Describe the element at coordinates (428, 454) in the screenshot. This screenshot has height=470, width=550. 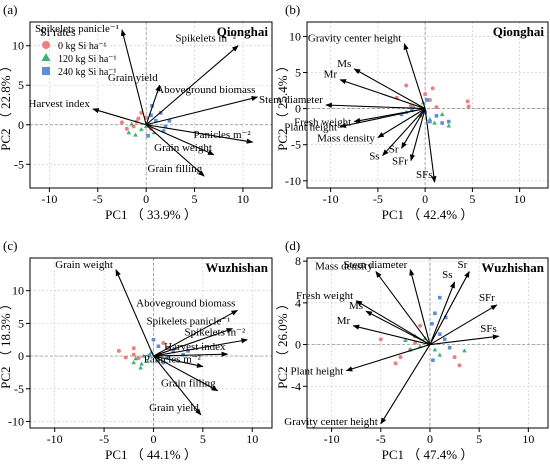
I see `x-axis-label: PC1 （ 47.4% ）` at that location.